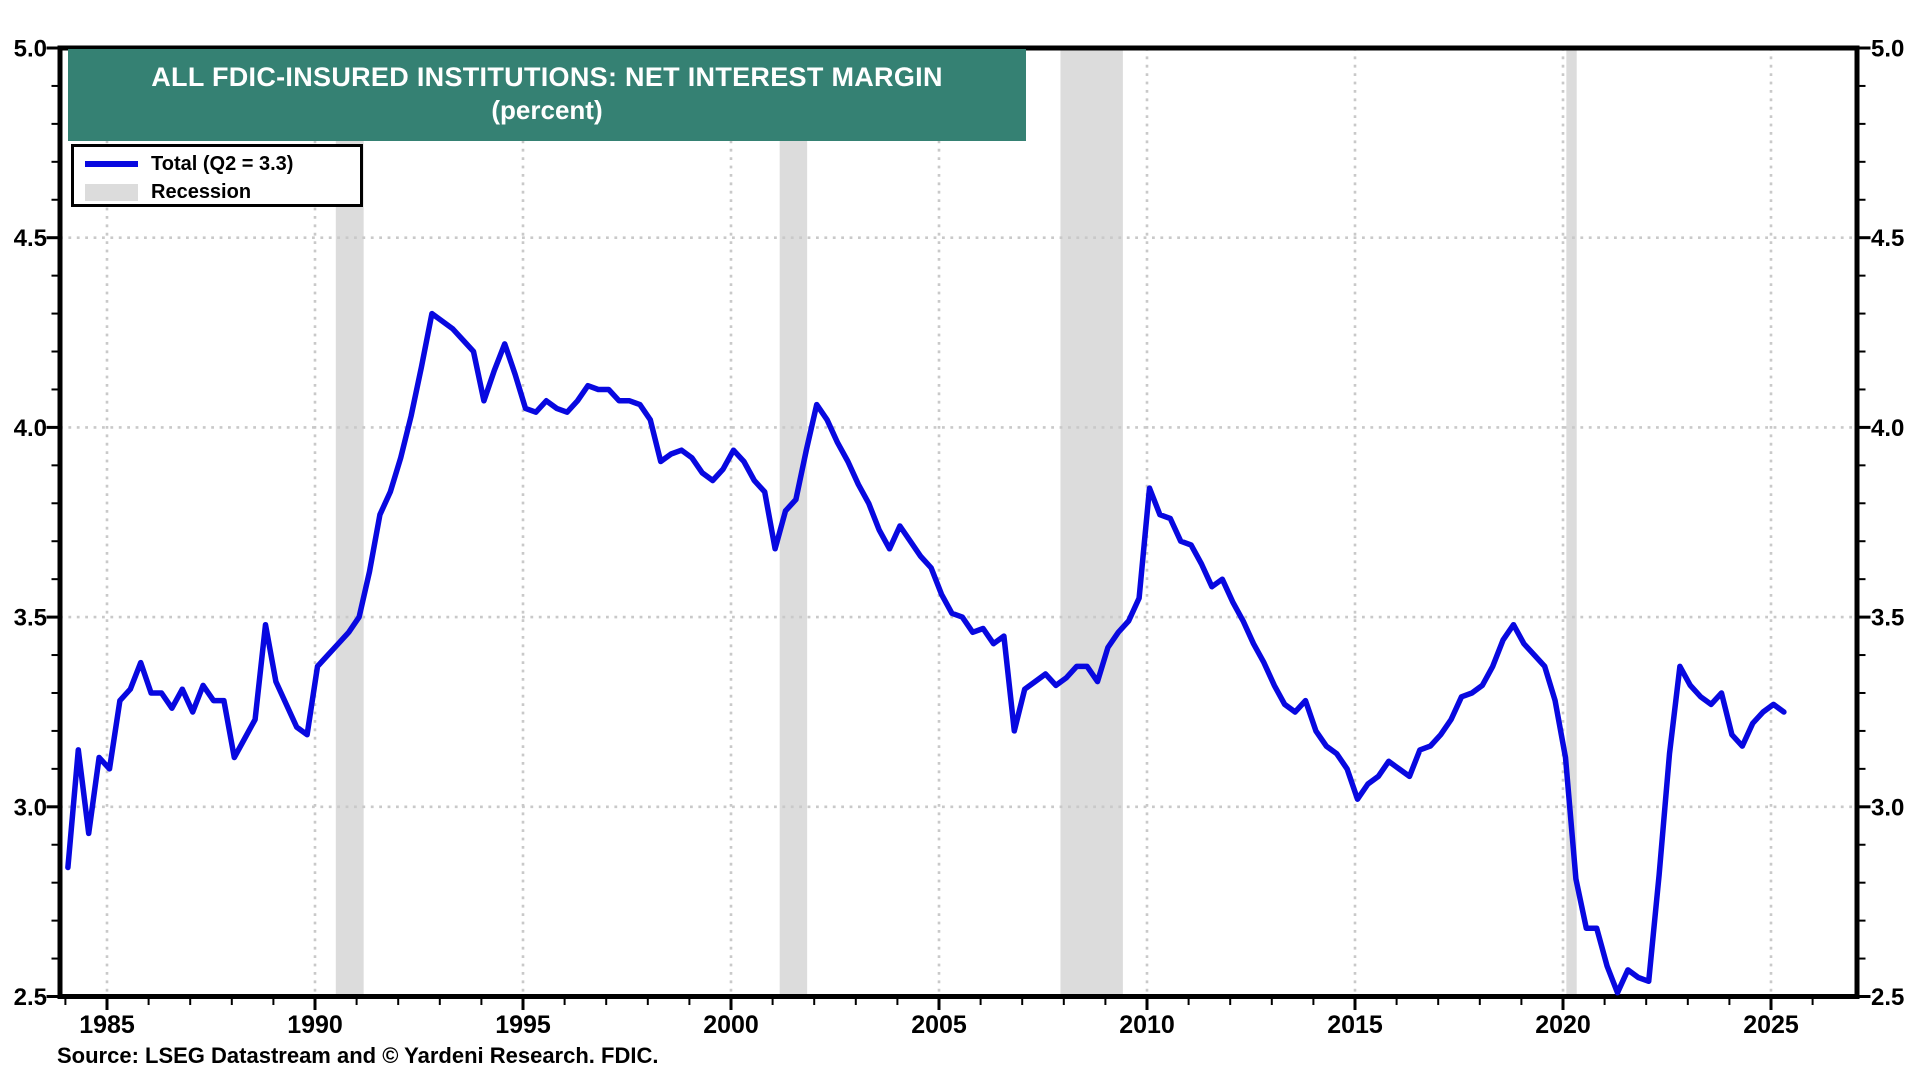 The image size is (1920, 1080). I want to click on y-axis-label-left: 4.0, so click(30, 428).